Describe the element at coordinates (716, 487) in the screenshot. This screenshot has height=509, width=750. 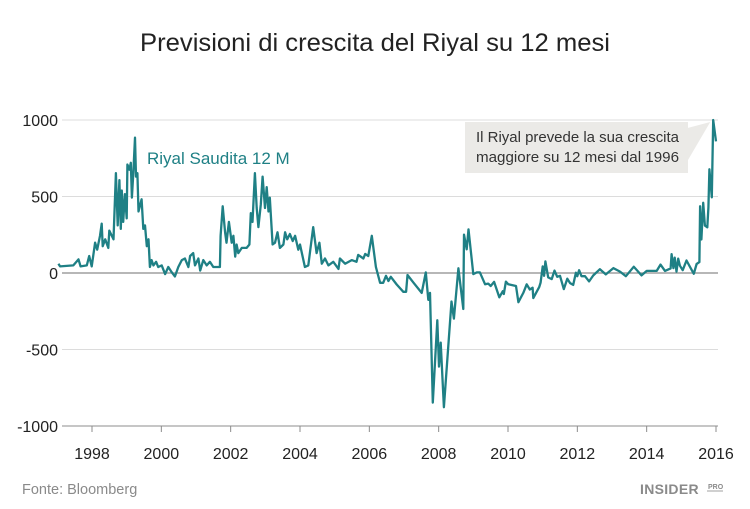
I see `logo-sub: PRO` at that location.